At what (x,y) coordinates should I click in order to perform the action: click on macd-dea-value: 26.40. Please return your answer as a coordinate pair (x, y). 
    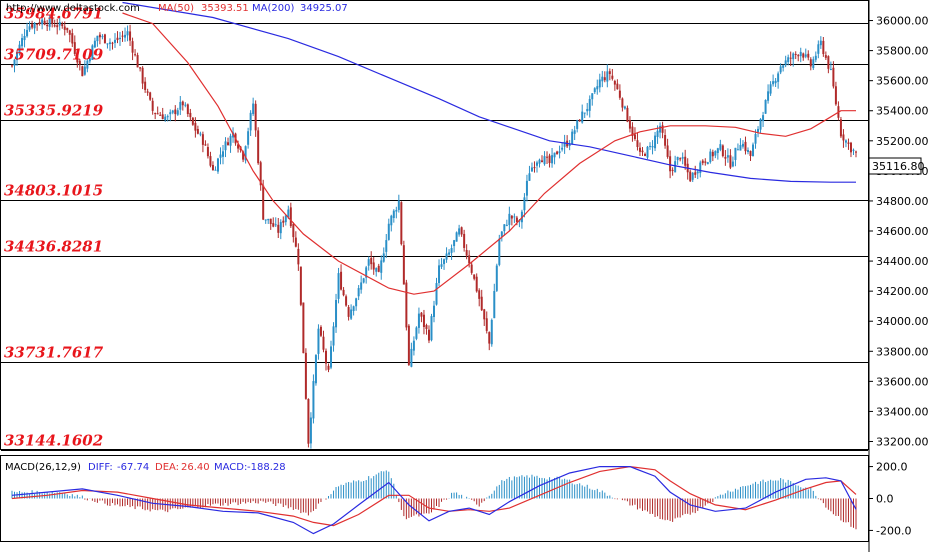
    Looking at the image, I should click on (195, 467).